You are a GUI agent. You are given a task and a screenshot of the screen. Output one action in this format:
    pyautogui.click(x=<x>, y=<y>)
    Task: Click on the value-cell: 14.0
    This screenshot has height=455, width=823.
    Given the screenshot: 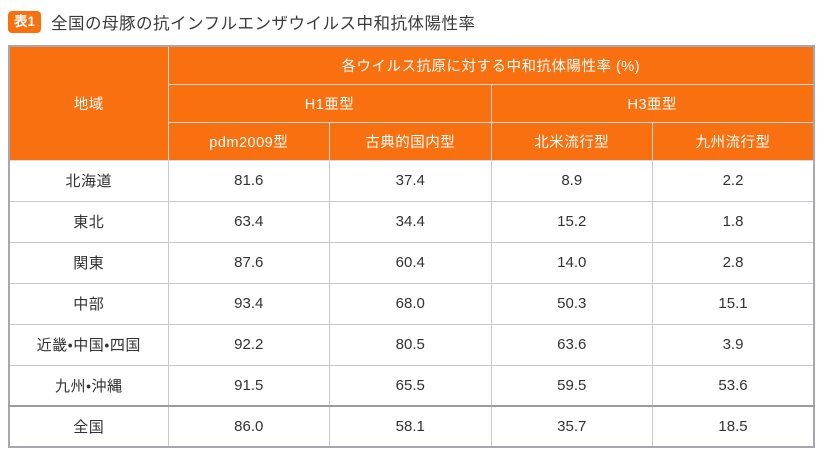 What is the action you would take?
    pyautogui.click(x=571, y=262)
    